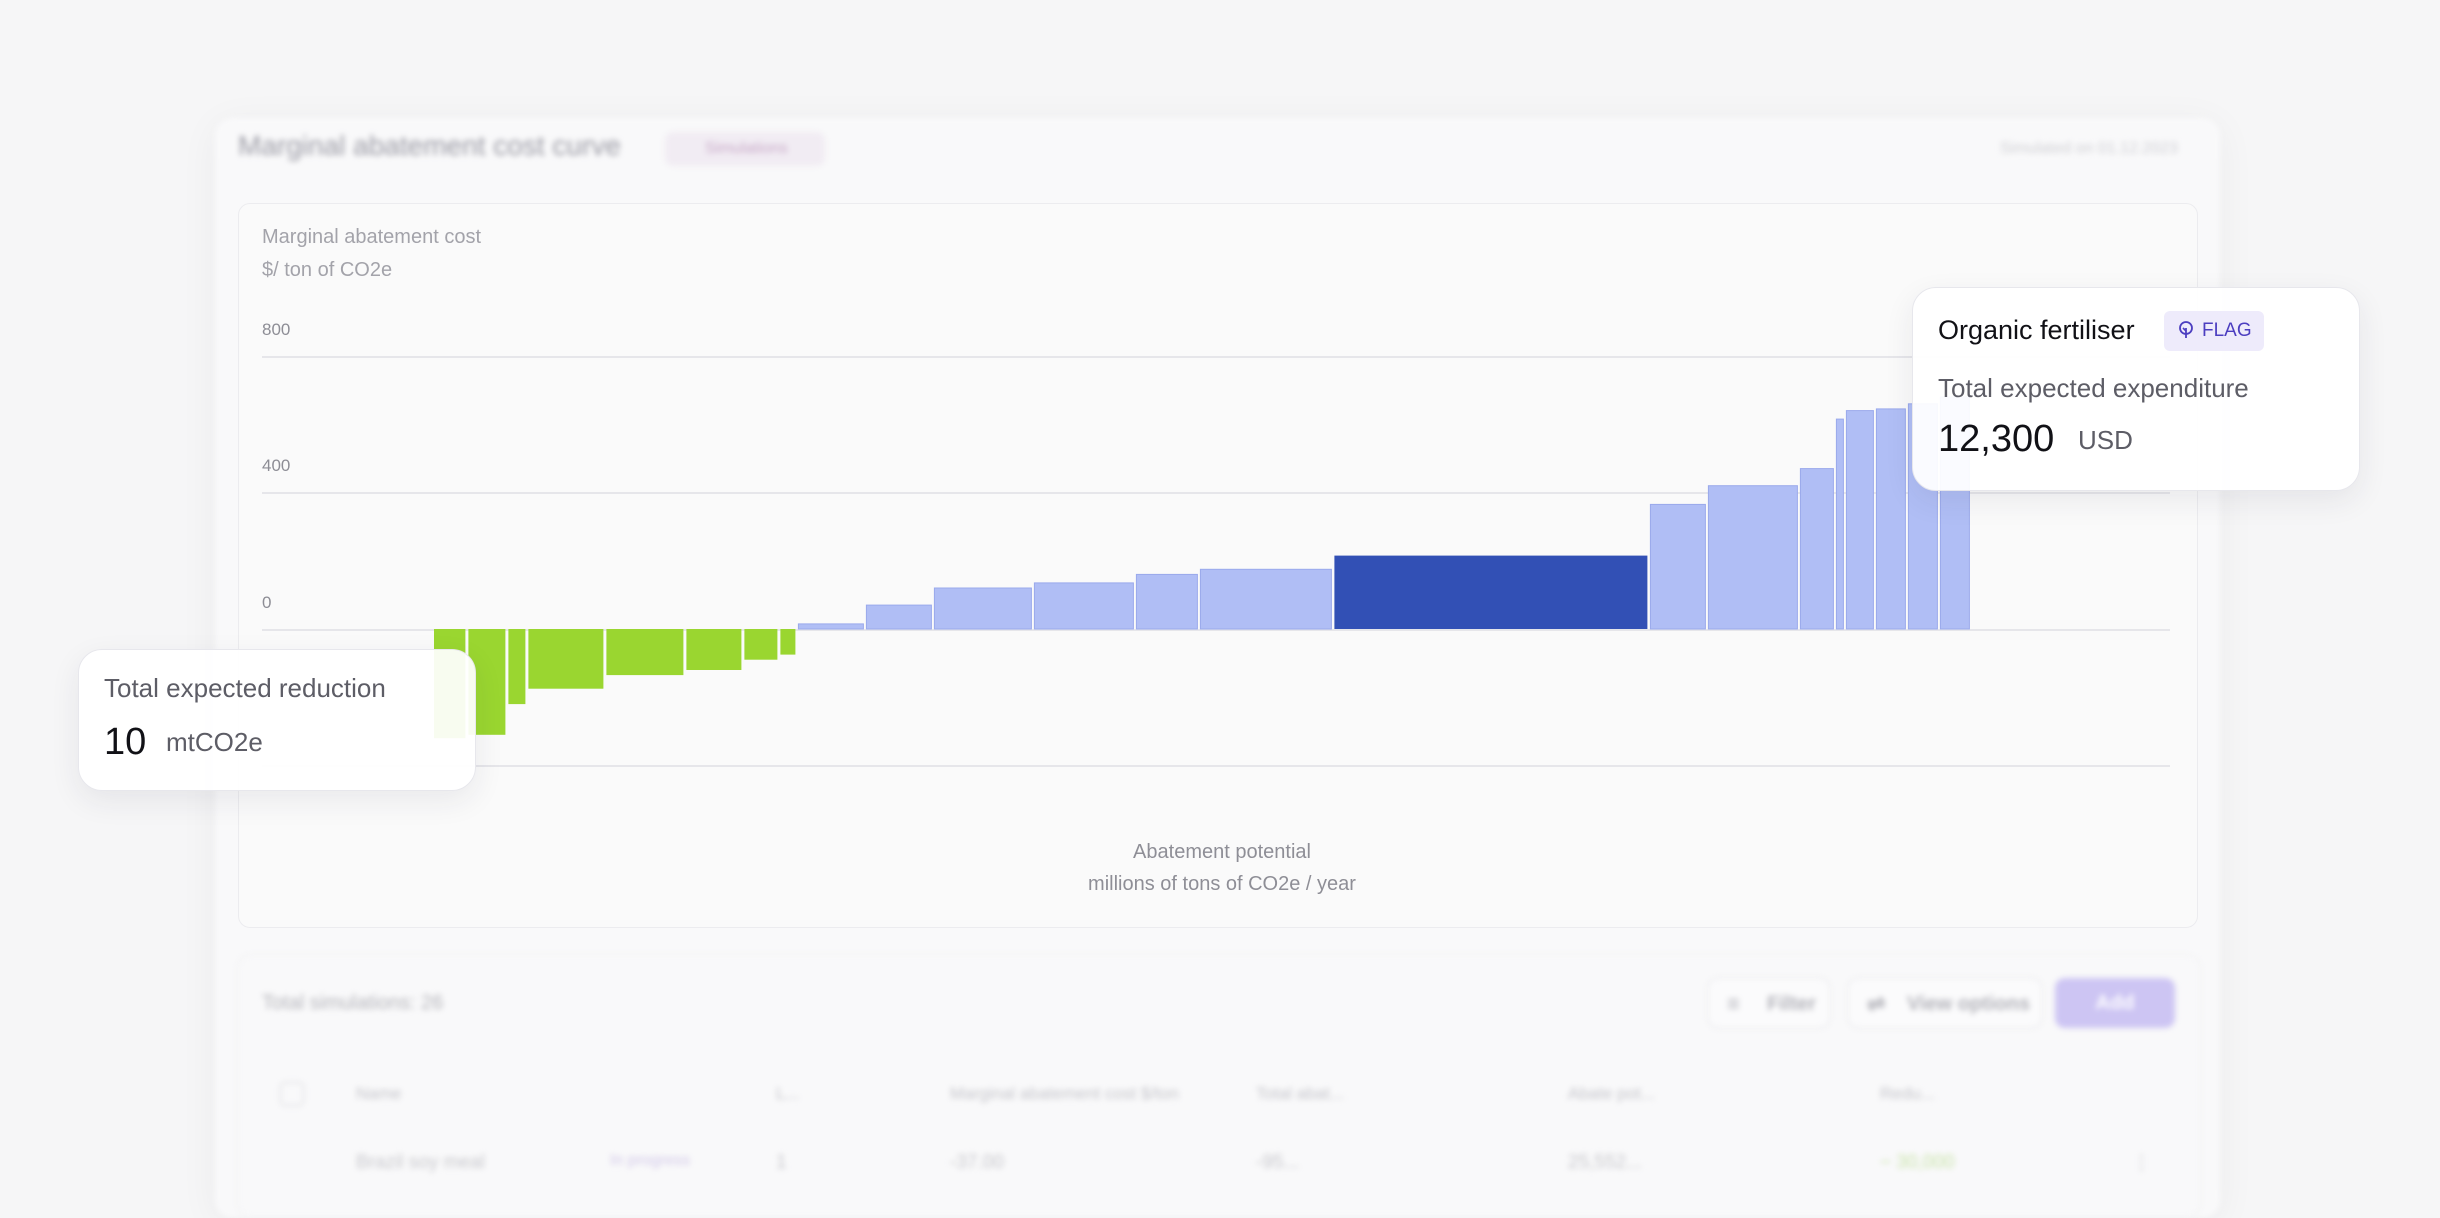  What do you see at coordinates (245, 688) in the screenshot?
I see `total-reduction-label: Total expected reduction` at bounding box center [245, 688].